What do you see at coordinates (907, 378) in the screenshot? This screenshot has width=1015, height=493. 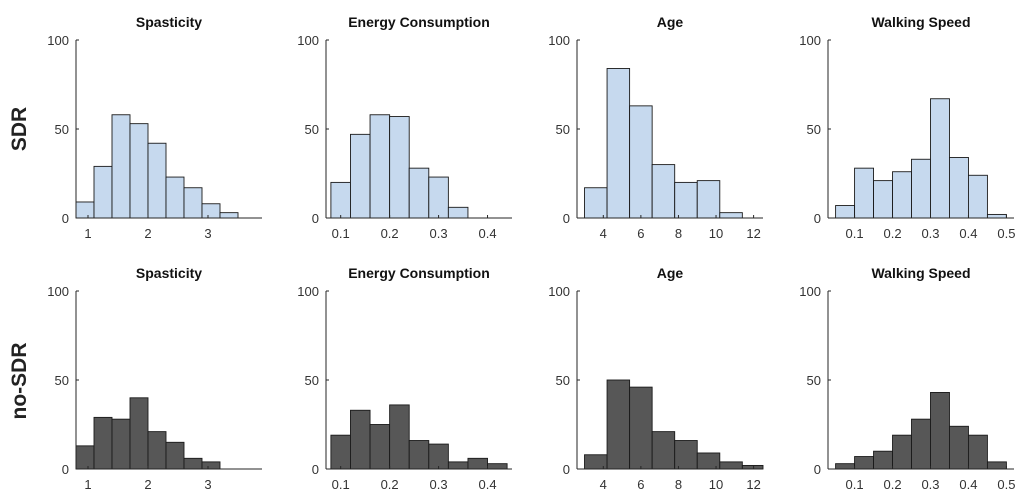 I see `panel-no-sdr-walking-speed: 0 50 100 0.1 0.2 0.3 0.4 0.5 Walking Speed` at bounding box center [907, 378].